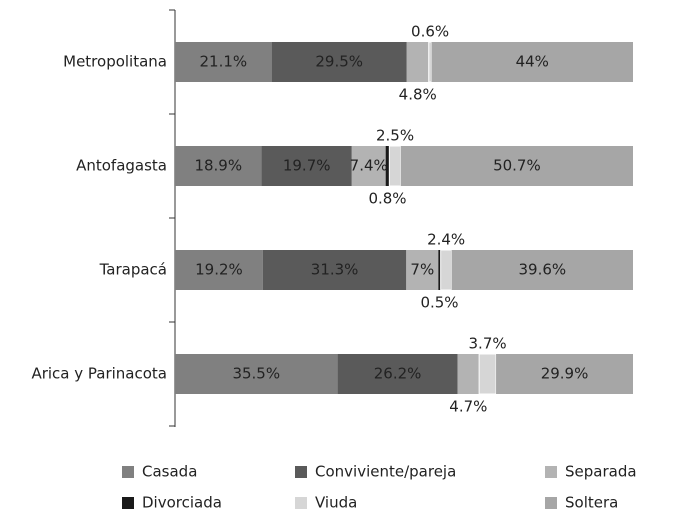 The height and width of the screenshot is (516, 683). Describe the element at coordinates (430, 32) in the screenshot. I see `value-label: 0.6%` at that location.